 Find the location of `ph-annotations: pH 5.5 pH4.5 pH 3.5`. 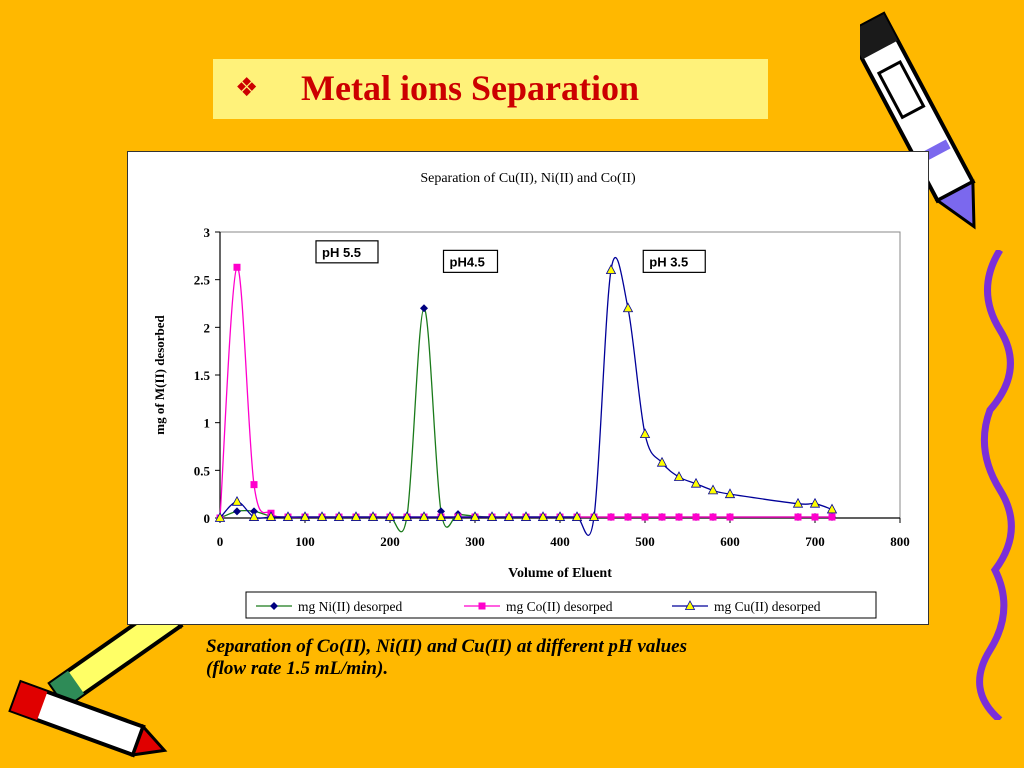

ph-annotations: pH 5.5 pH4.5 pH 3.5 is located at coordinates (510, 256).